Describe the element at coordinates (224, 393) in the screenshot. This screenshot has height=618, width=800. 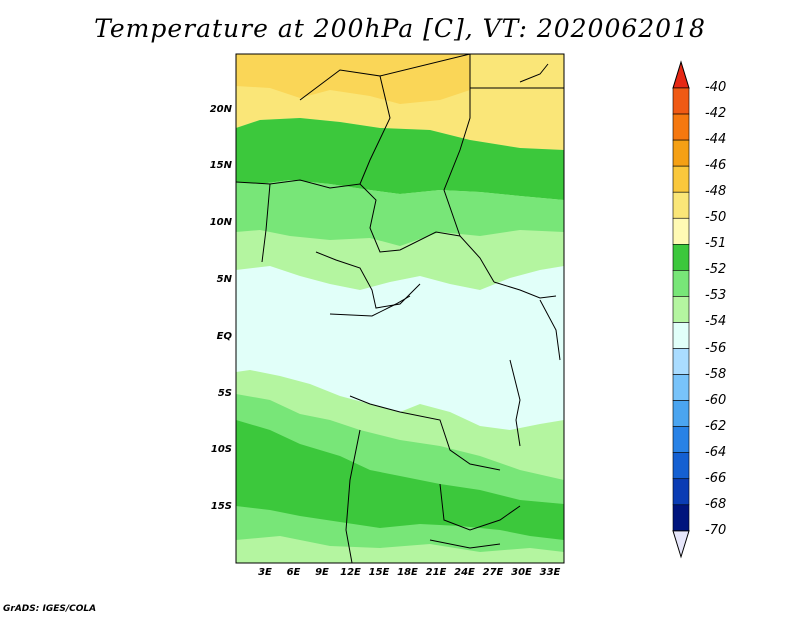
I see `lat-label: 5S` at that location.